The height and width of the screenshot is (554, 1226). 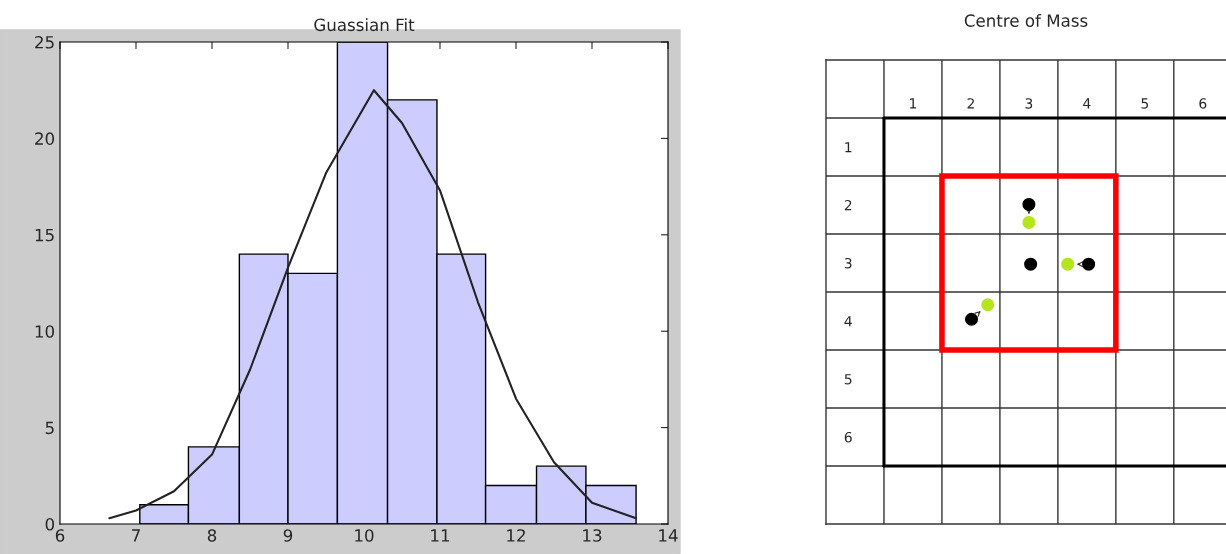 What do you see at coordinates (364, 535) in the screenshot?
I see `x-tick-label: 10` at bounding box center [364, 535].